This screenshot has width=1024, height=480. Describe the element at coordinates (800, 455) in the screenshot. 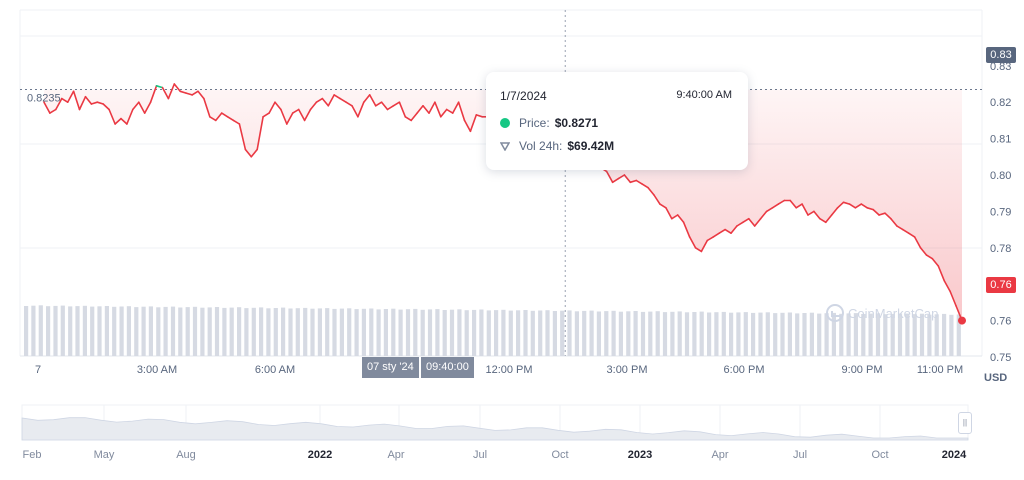

I see `navigator-tick-label: Jul` at that location.